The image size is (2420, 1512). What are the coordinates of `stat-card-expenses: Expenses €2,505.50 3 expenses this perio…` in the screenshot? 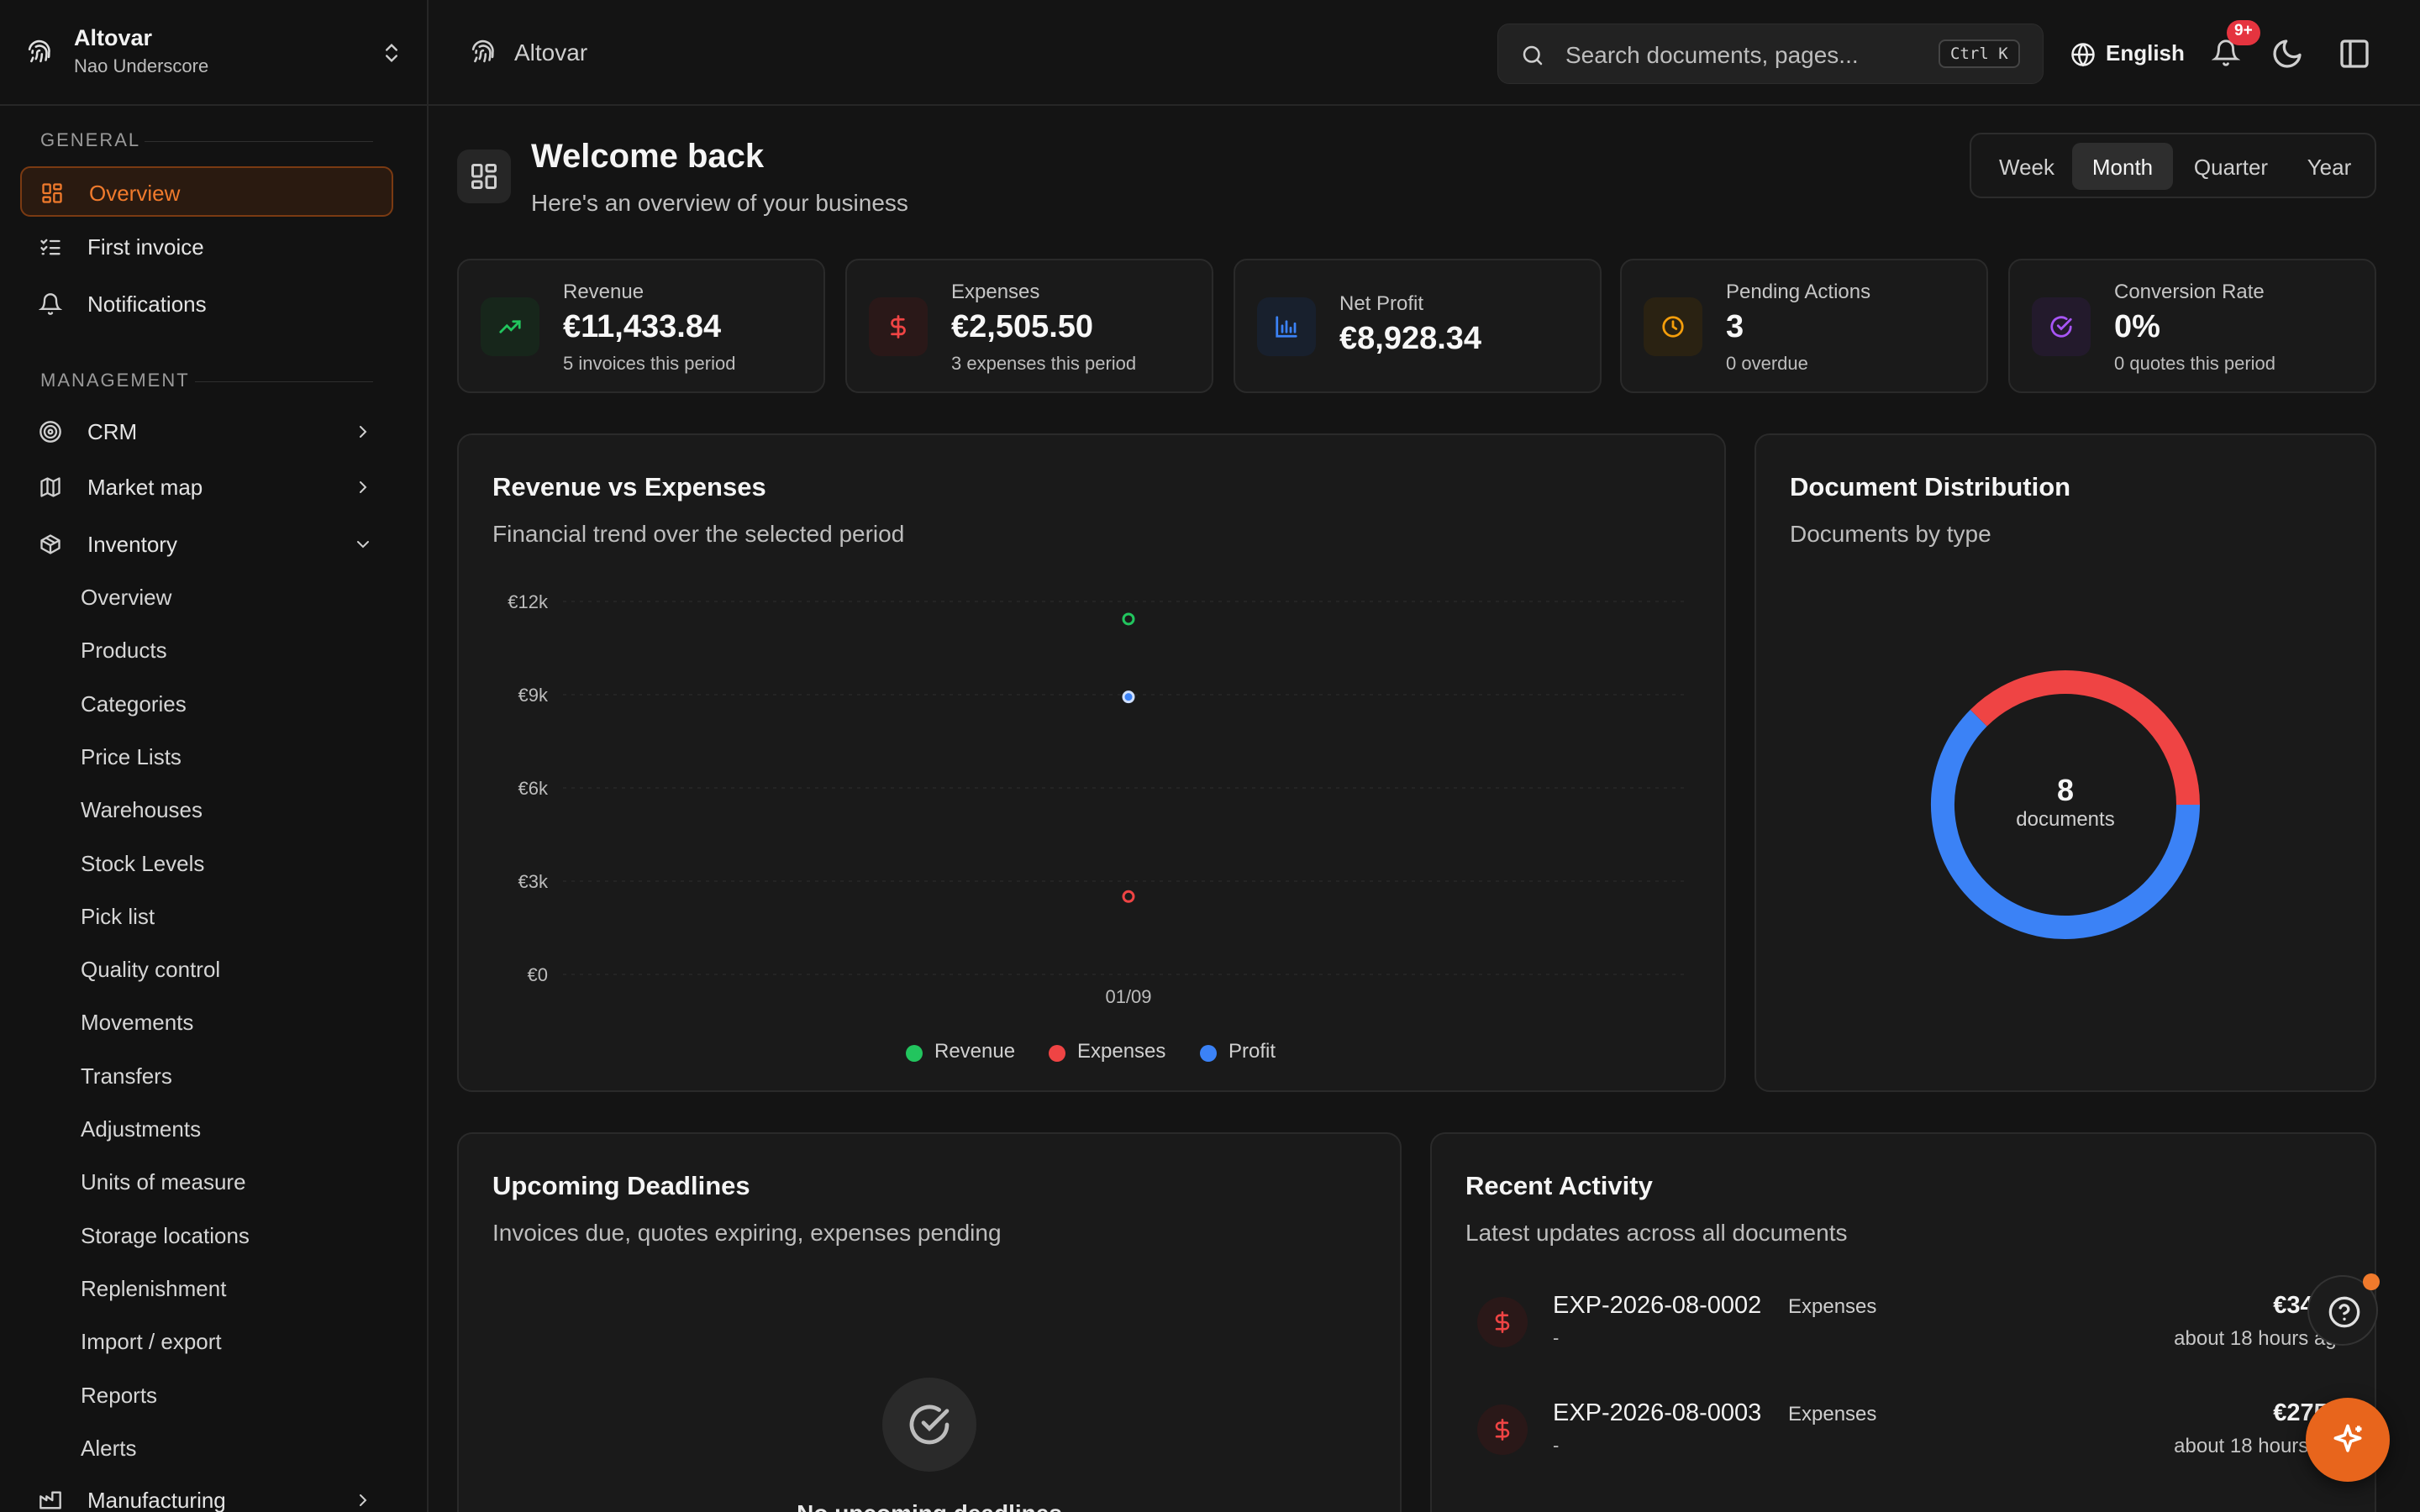 It's located at (1029, 326).